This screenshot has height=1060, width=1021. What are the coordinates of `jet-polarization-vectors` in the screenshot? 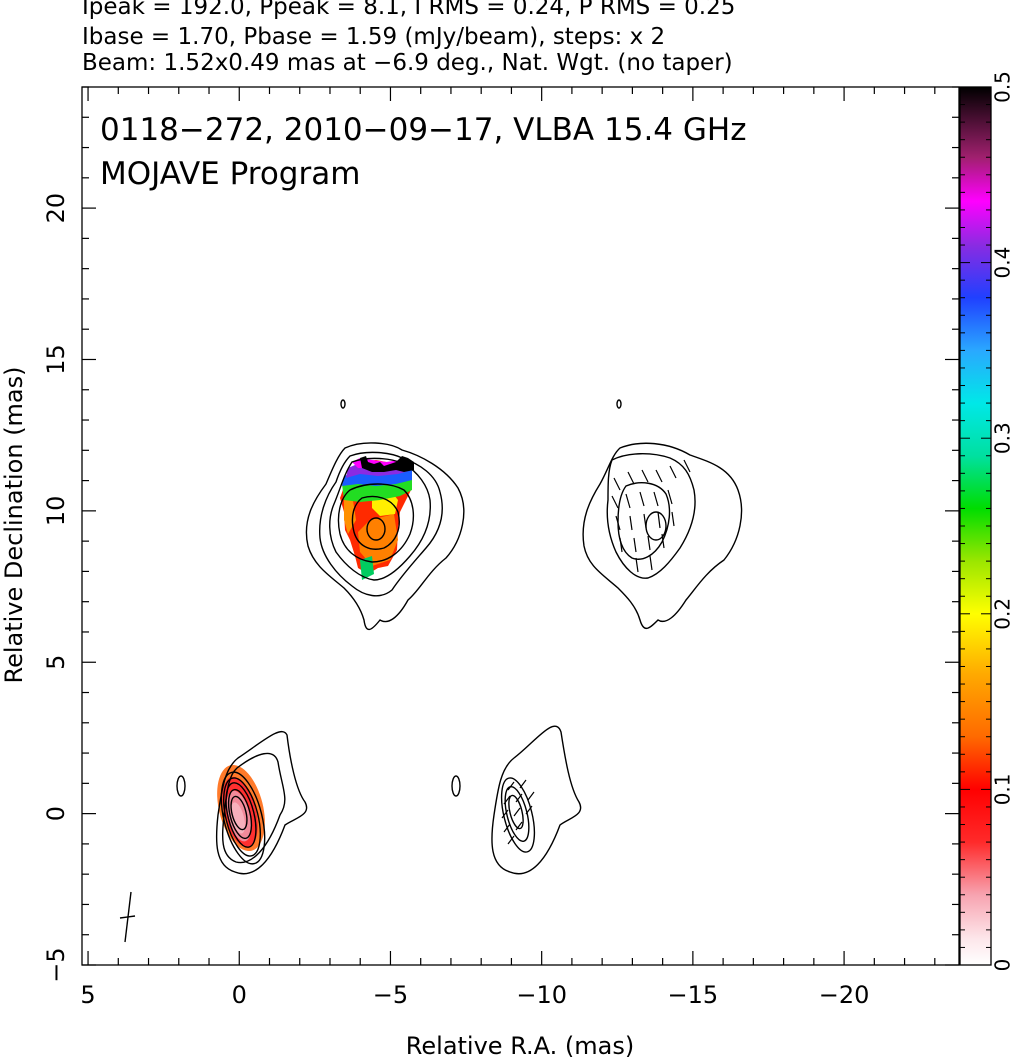 It's located at (651, 516).